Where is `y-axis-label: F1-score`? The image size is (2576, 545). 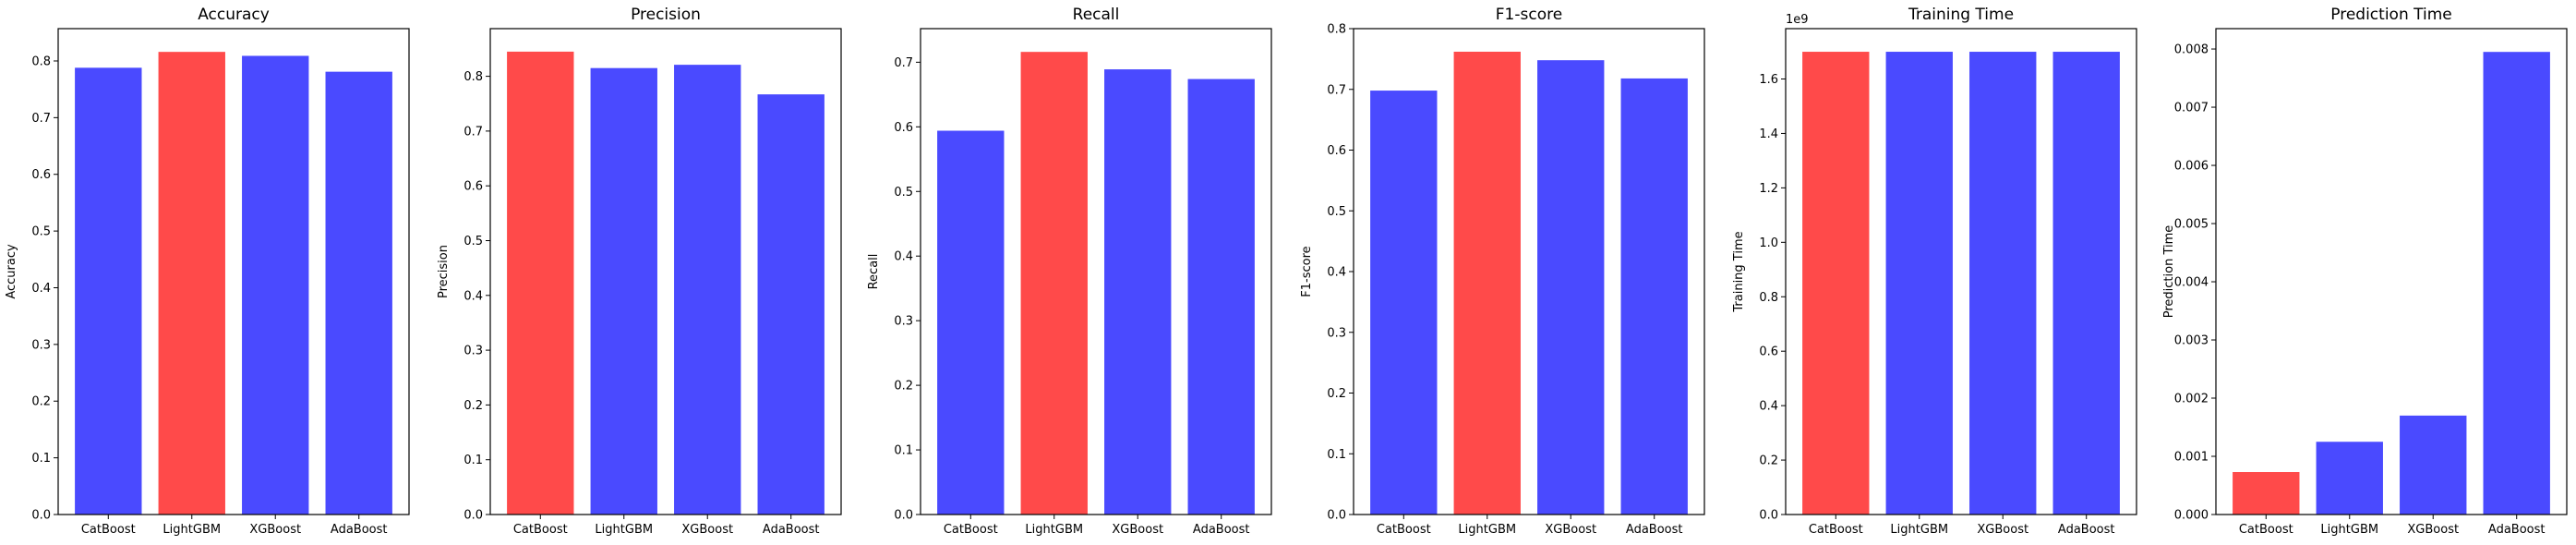
y-axis-label: F1-score is located at coordinates (1307, 271).